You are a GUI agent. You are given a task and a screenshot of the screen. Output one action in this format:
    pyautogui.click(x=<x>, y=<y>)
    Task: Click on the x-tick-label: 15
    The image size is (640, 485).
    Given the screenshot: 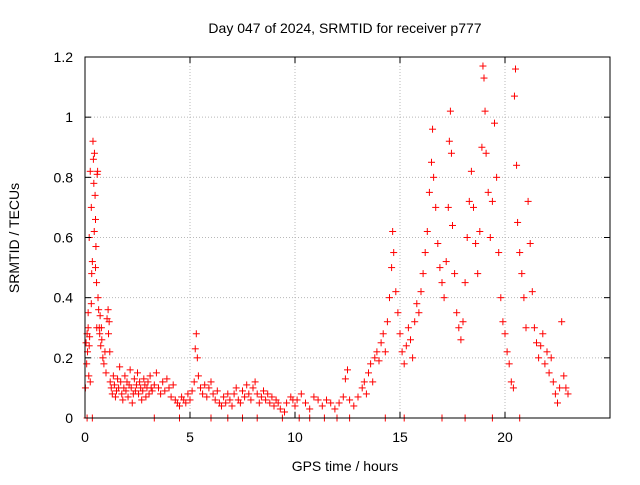 What is the action you would take?
    pyautogui.click(x=400, y=437)
    